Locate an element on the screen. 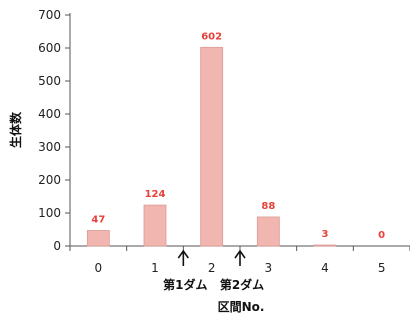 This screenshot has height=320, width=410. x-tick-label-2: 2 is located at coordinates (212, 268).